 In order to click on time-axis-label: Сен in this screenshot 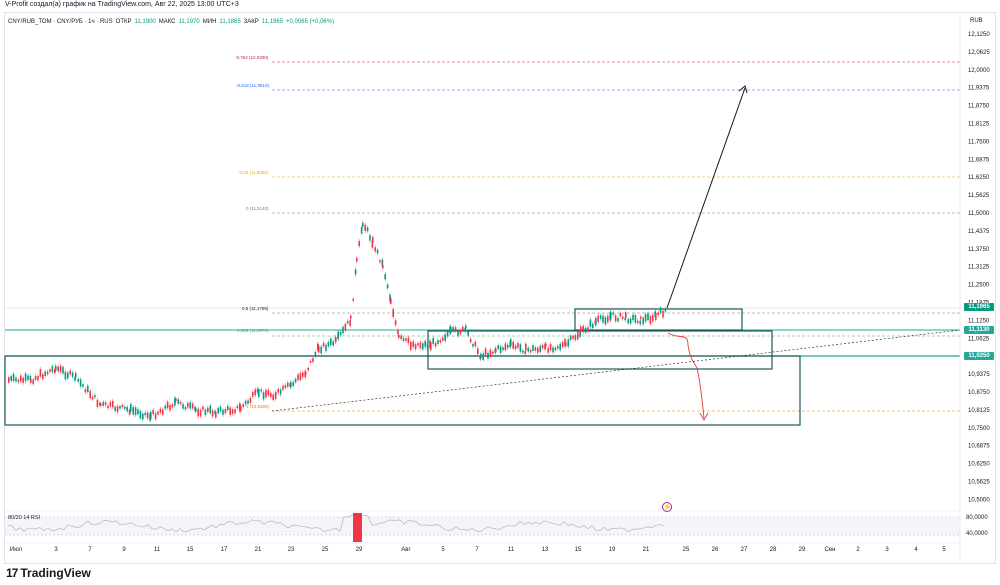, I will do `click(830, 550)`.